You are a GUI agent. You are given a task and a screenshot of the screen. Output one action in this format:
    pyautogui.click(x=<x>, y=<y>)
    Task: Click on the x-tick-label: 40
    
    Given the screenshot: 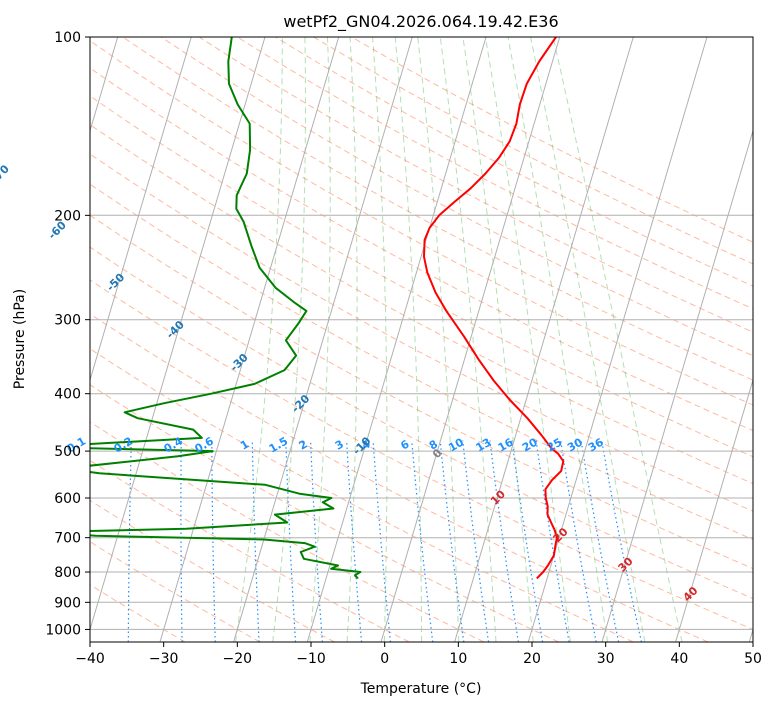 What is the action you would take?
    pyautogui.click(x=679, y=659)
    